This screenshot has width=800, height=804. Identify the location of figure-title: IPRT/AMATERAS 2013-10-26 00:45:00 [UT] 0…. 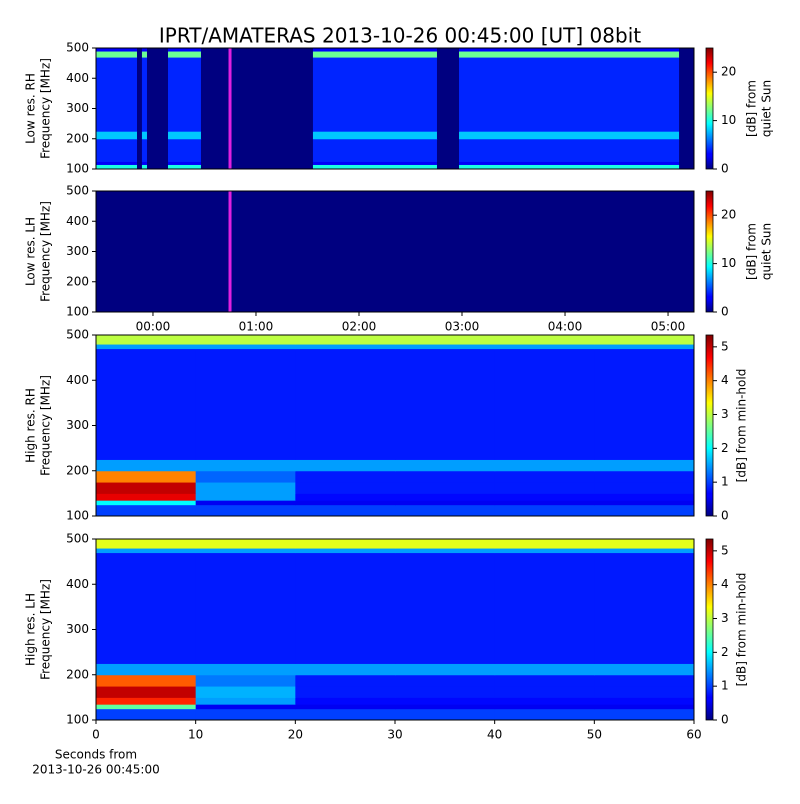
(400, 36).